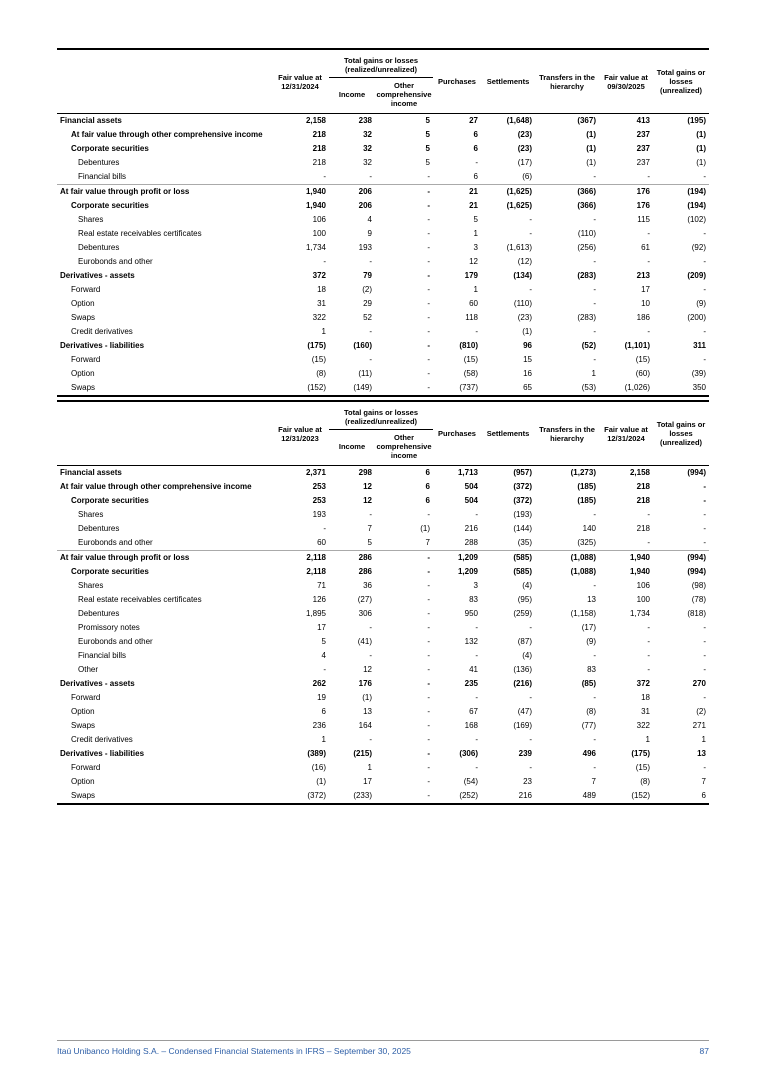  Describe the element at coordinates (701, 162) in the screenshot. I see `cell-value: (1)` at that location.